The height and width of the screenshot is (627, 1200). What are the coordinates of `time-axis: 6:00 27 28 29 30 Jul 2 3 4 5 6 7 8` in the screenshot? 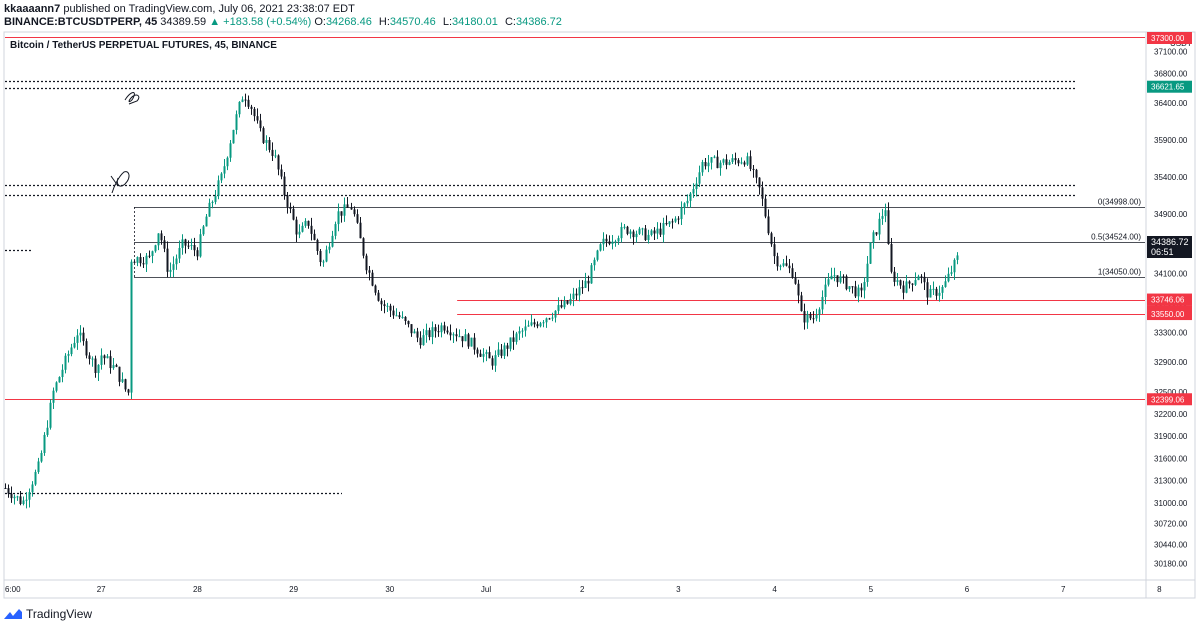 It's located at (583, 589).